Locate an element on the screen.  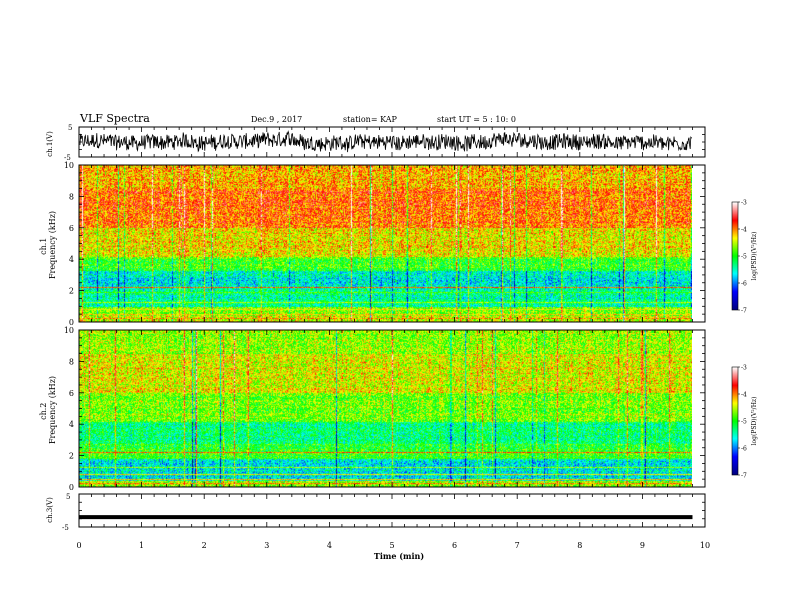
ch1-waveform-panel: 5 -5 ch.1(V) is located at coordinates (376, 143).